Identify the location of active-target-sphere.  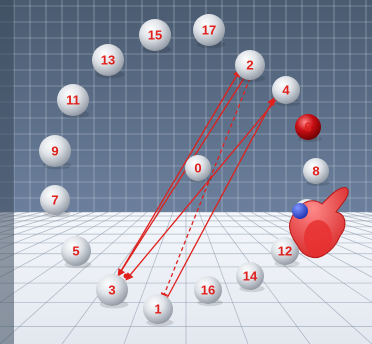
(308, 127).